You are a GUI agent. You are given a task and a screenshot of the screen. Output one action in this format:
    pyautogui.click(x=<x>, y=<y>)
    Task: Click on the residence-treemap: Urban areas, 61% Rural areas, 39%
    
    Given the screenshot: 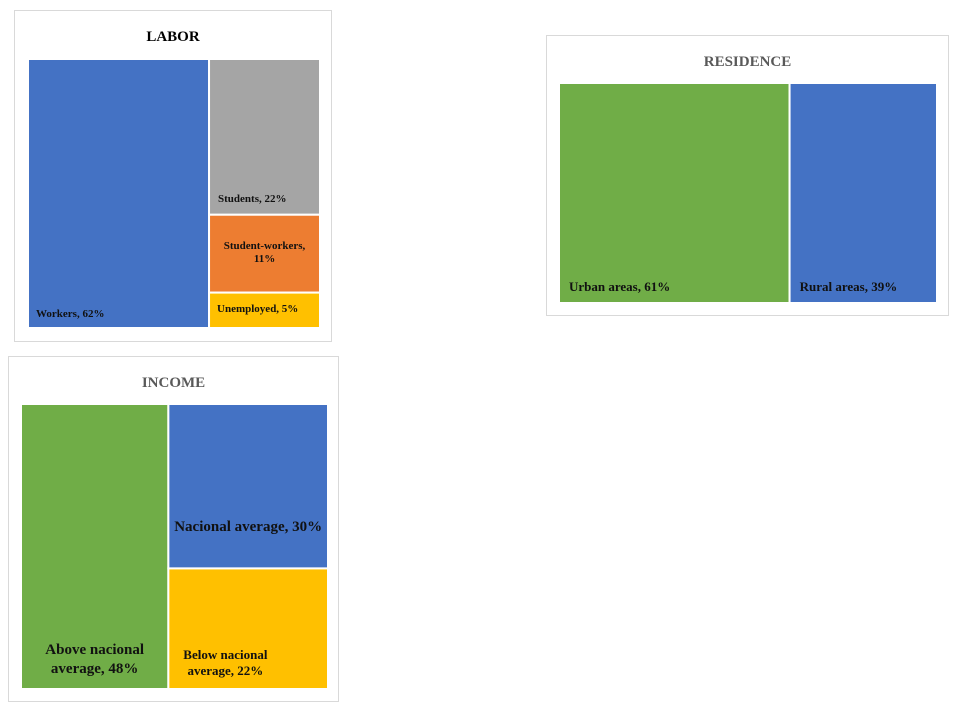 What is the action you would take?
    pyautogui.click(x=748, y=193)
    